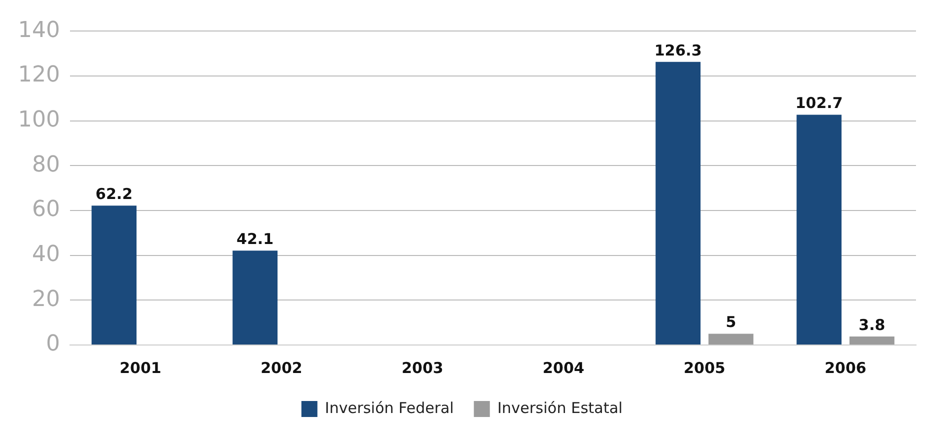 This screenshot has width=944, height=435. Describe the element at coordinates (114, 193) in the screenshot. I see `data-label: 62.2` at that location.